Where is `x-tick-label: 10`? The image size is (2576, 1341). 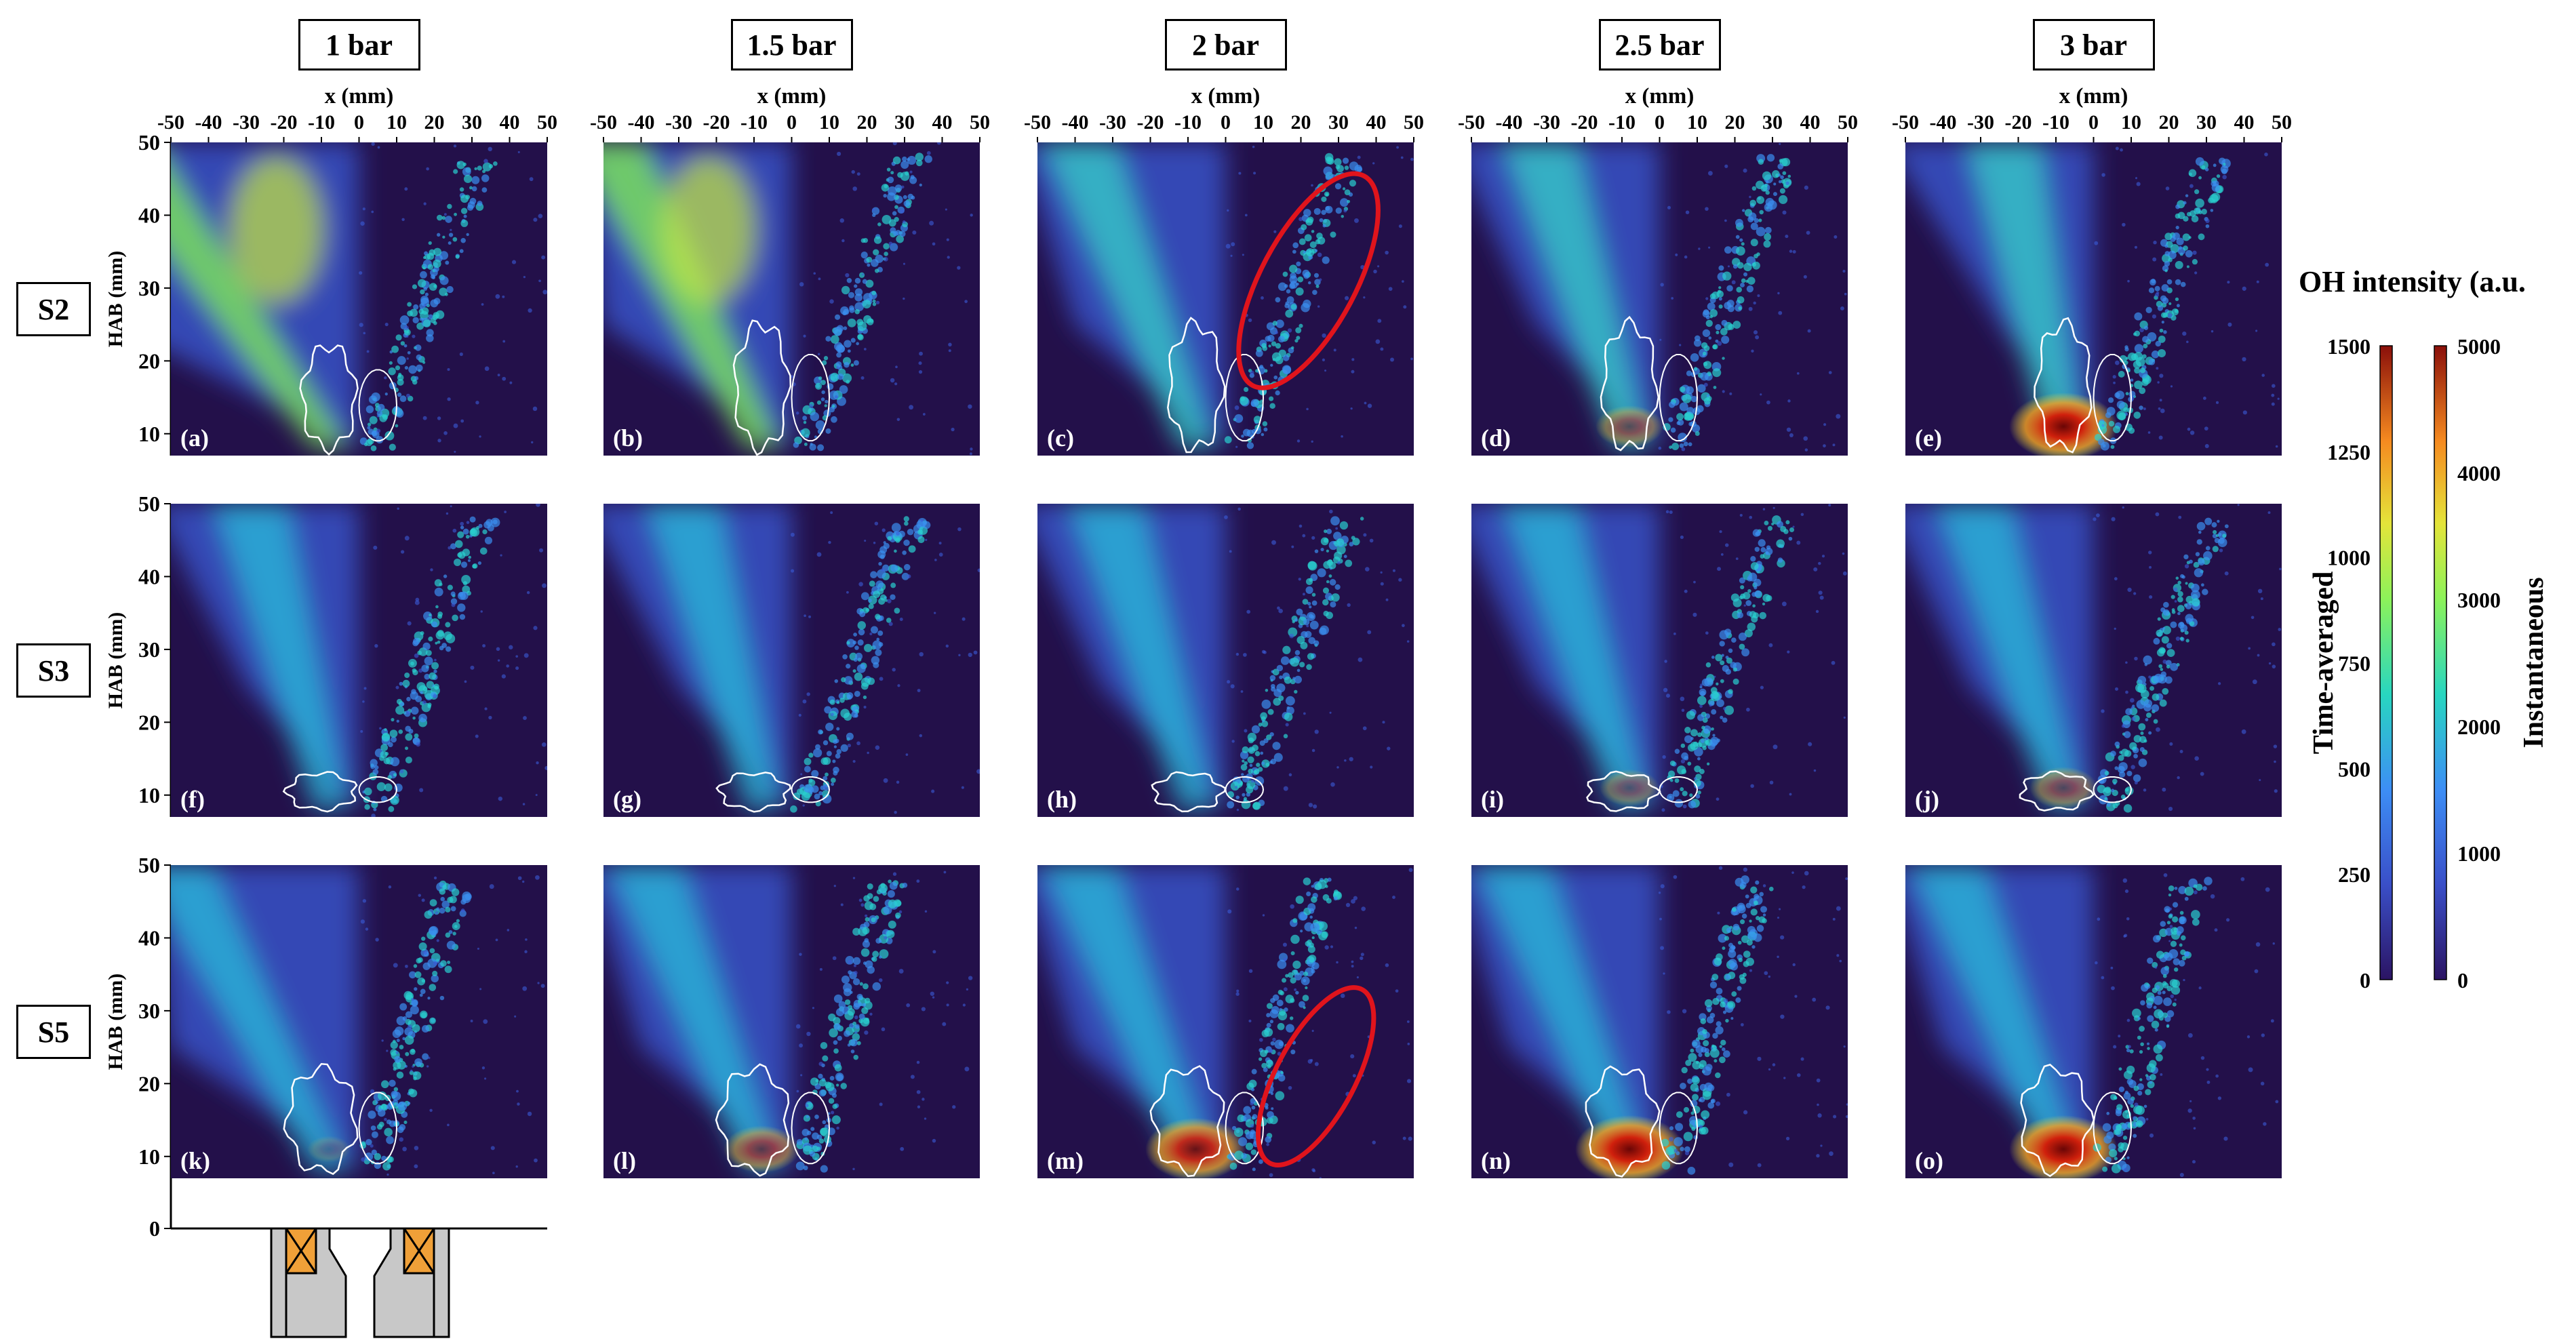
x-tick-label: 10 is located at coordinates (2131, 122).